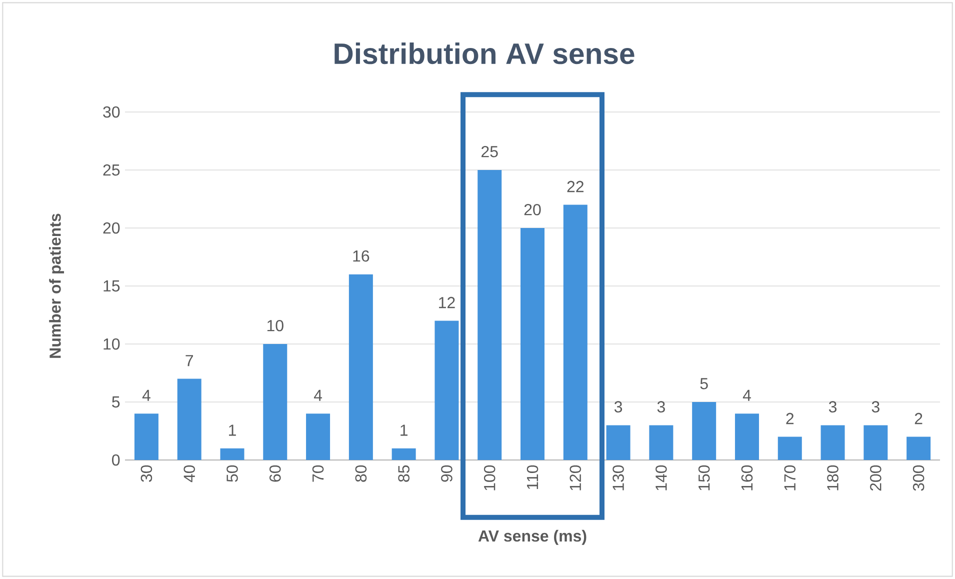 This screenshot has width=955, height=579. What do you see at coordinates (747, 477) in the screenshot?
I see `x-tick-label: 160` at bounding box center [747, 477].